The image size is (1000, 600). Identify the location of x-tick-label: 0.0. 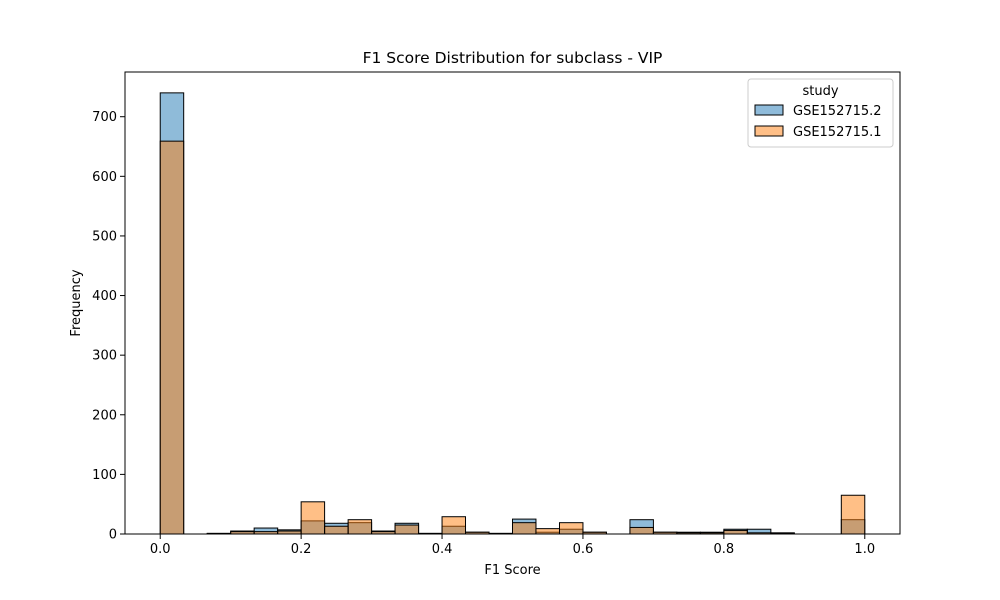
(160, 549).